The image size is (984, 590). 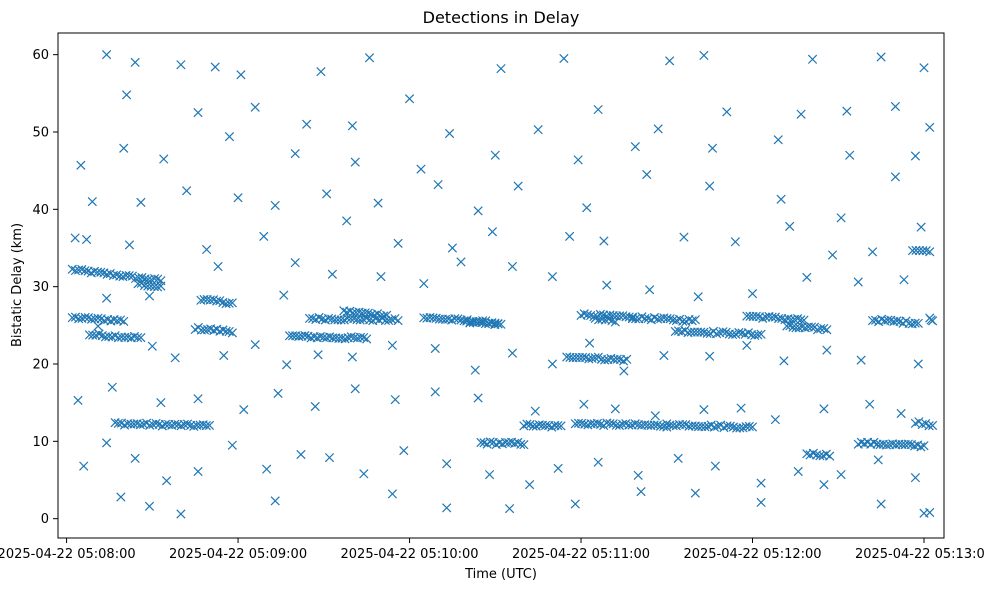 What do you see at coordinates (752, 554) in the screenshot?
I see `x-tick-label: 2025-04-22 05:12:00` at bounding box center [752, 554].